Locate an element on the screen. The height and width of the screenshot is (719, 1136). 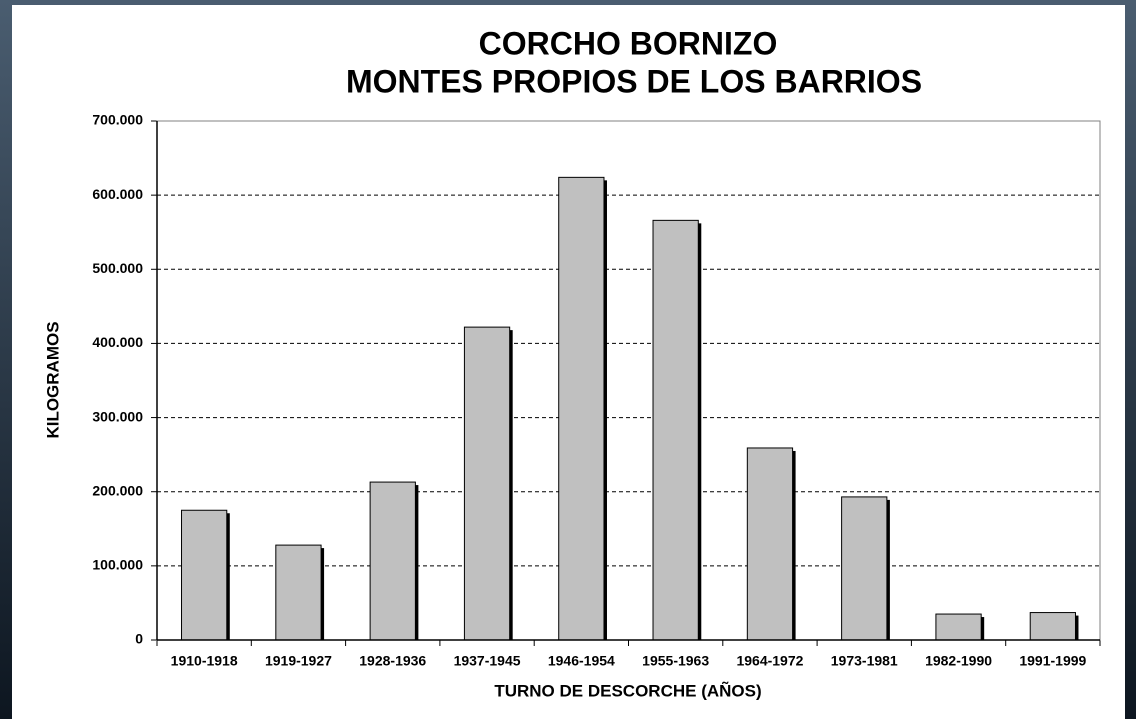
x-axis-title: TURNO DE DESCORCHE (AÑOS) is located at coordinates (627, 690).